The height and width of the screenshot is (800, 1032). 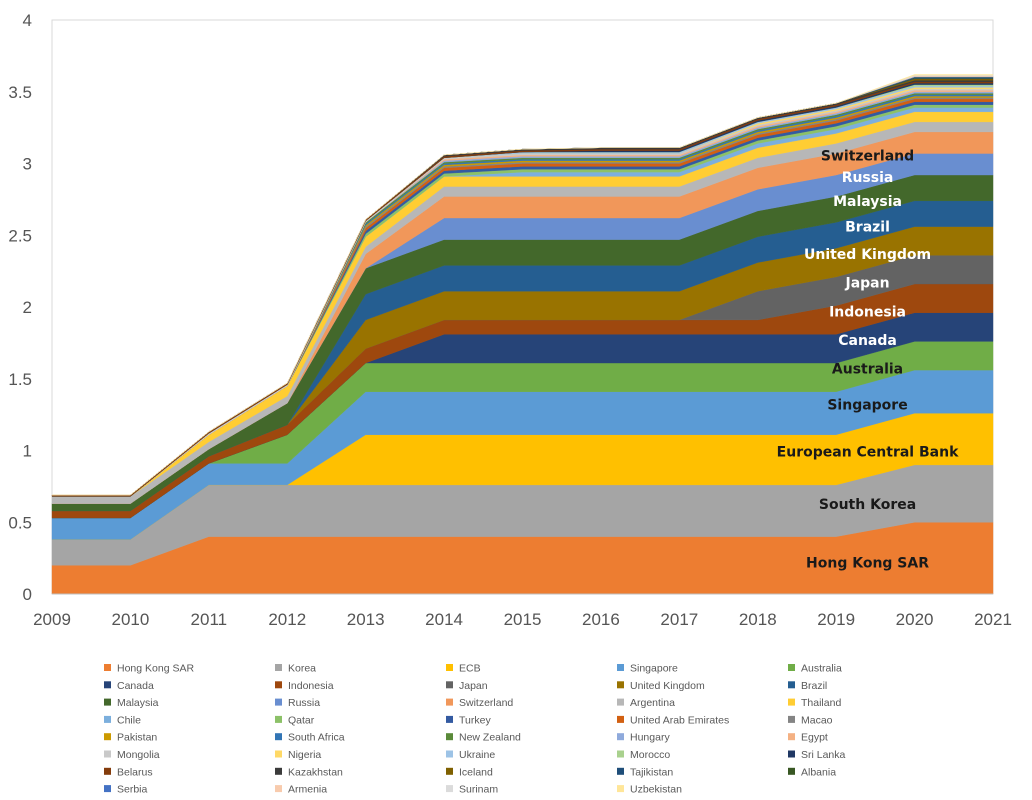 I want to click on legend-label-pakistan: Pakistan, so click(x=137, y=738).